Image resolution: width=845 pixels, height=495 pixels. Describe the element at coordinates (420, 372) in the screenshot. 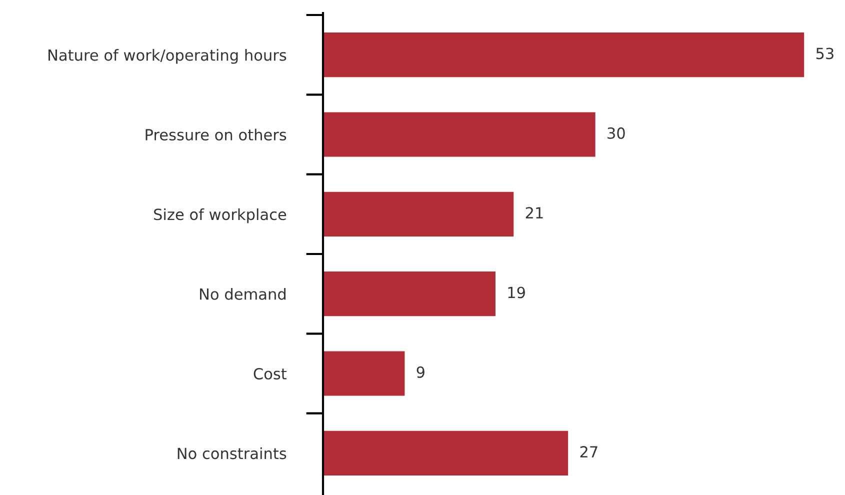

I see `data-label: 9` at that location.